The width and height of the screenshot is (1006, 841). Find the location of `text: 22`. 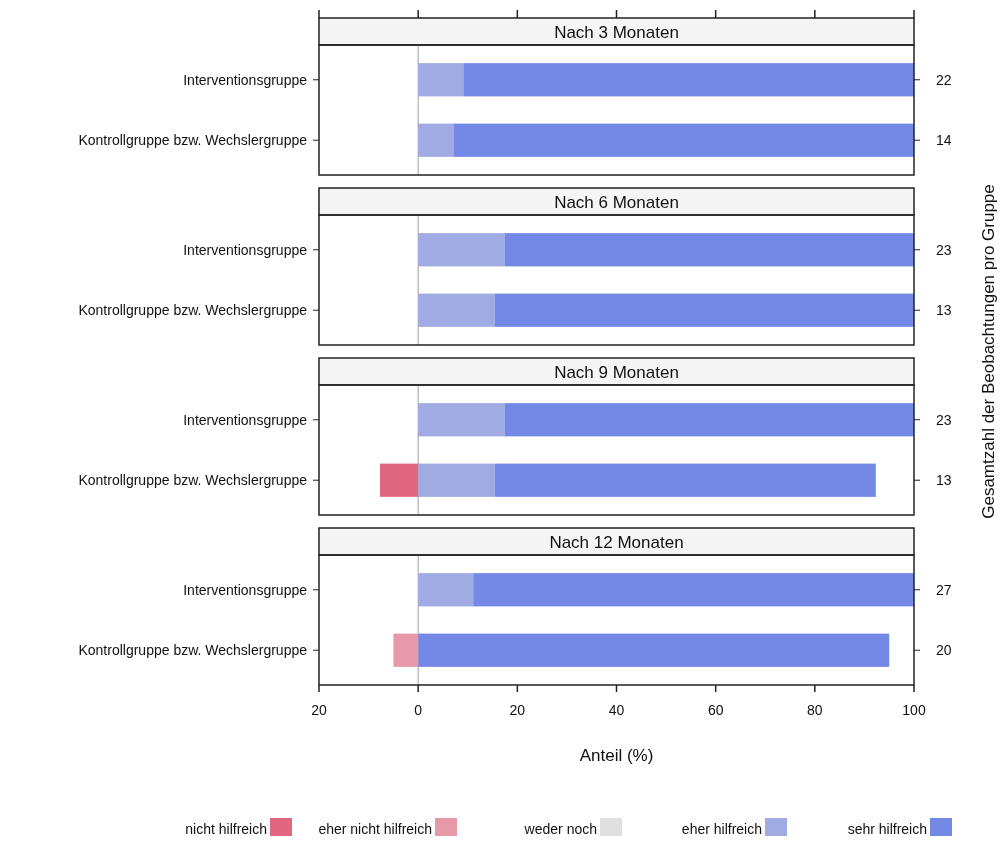

text: 22 is located at coordinates (944, 79).